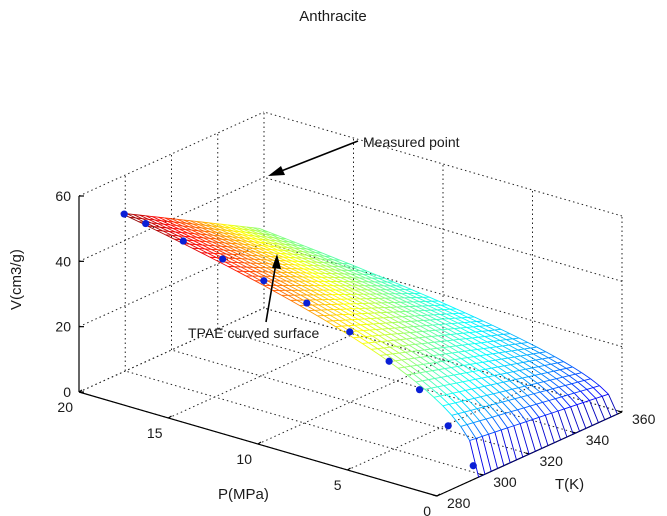  What do you see at coordinates (620, 411) in the screenshot?
I see `t-tick-mark` at bounding box center [620, 411].